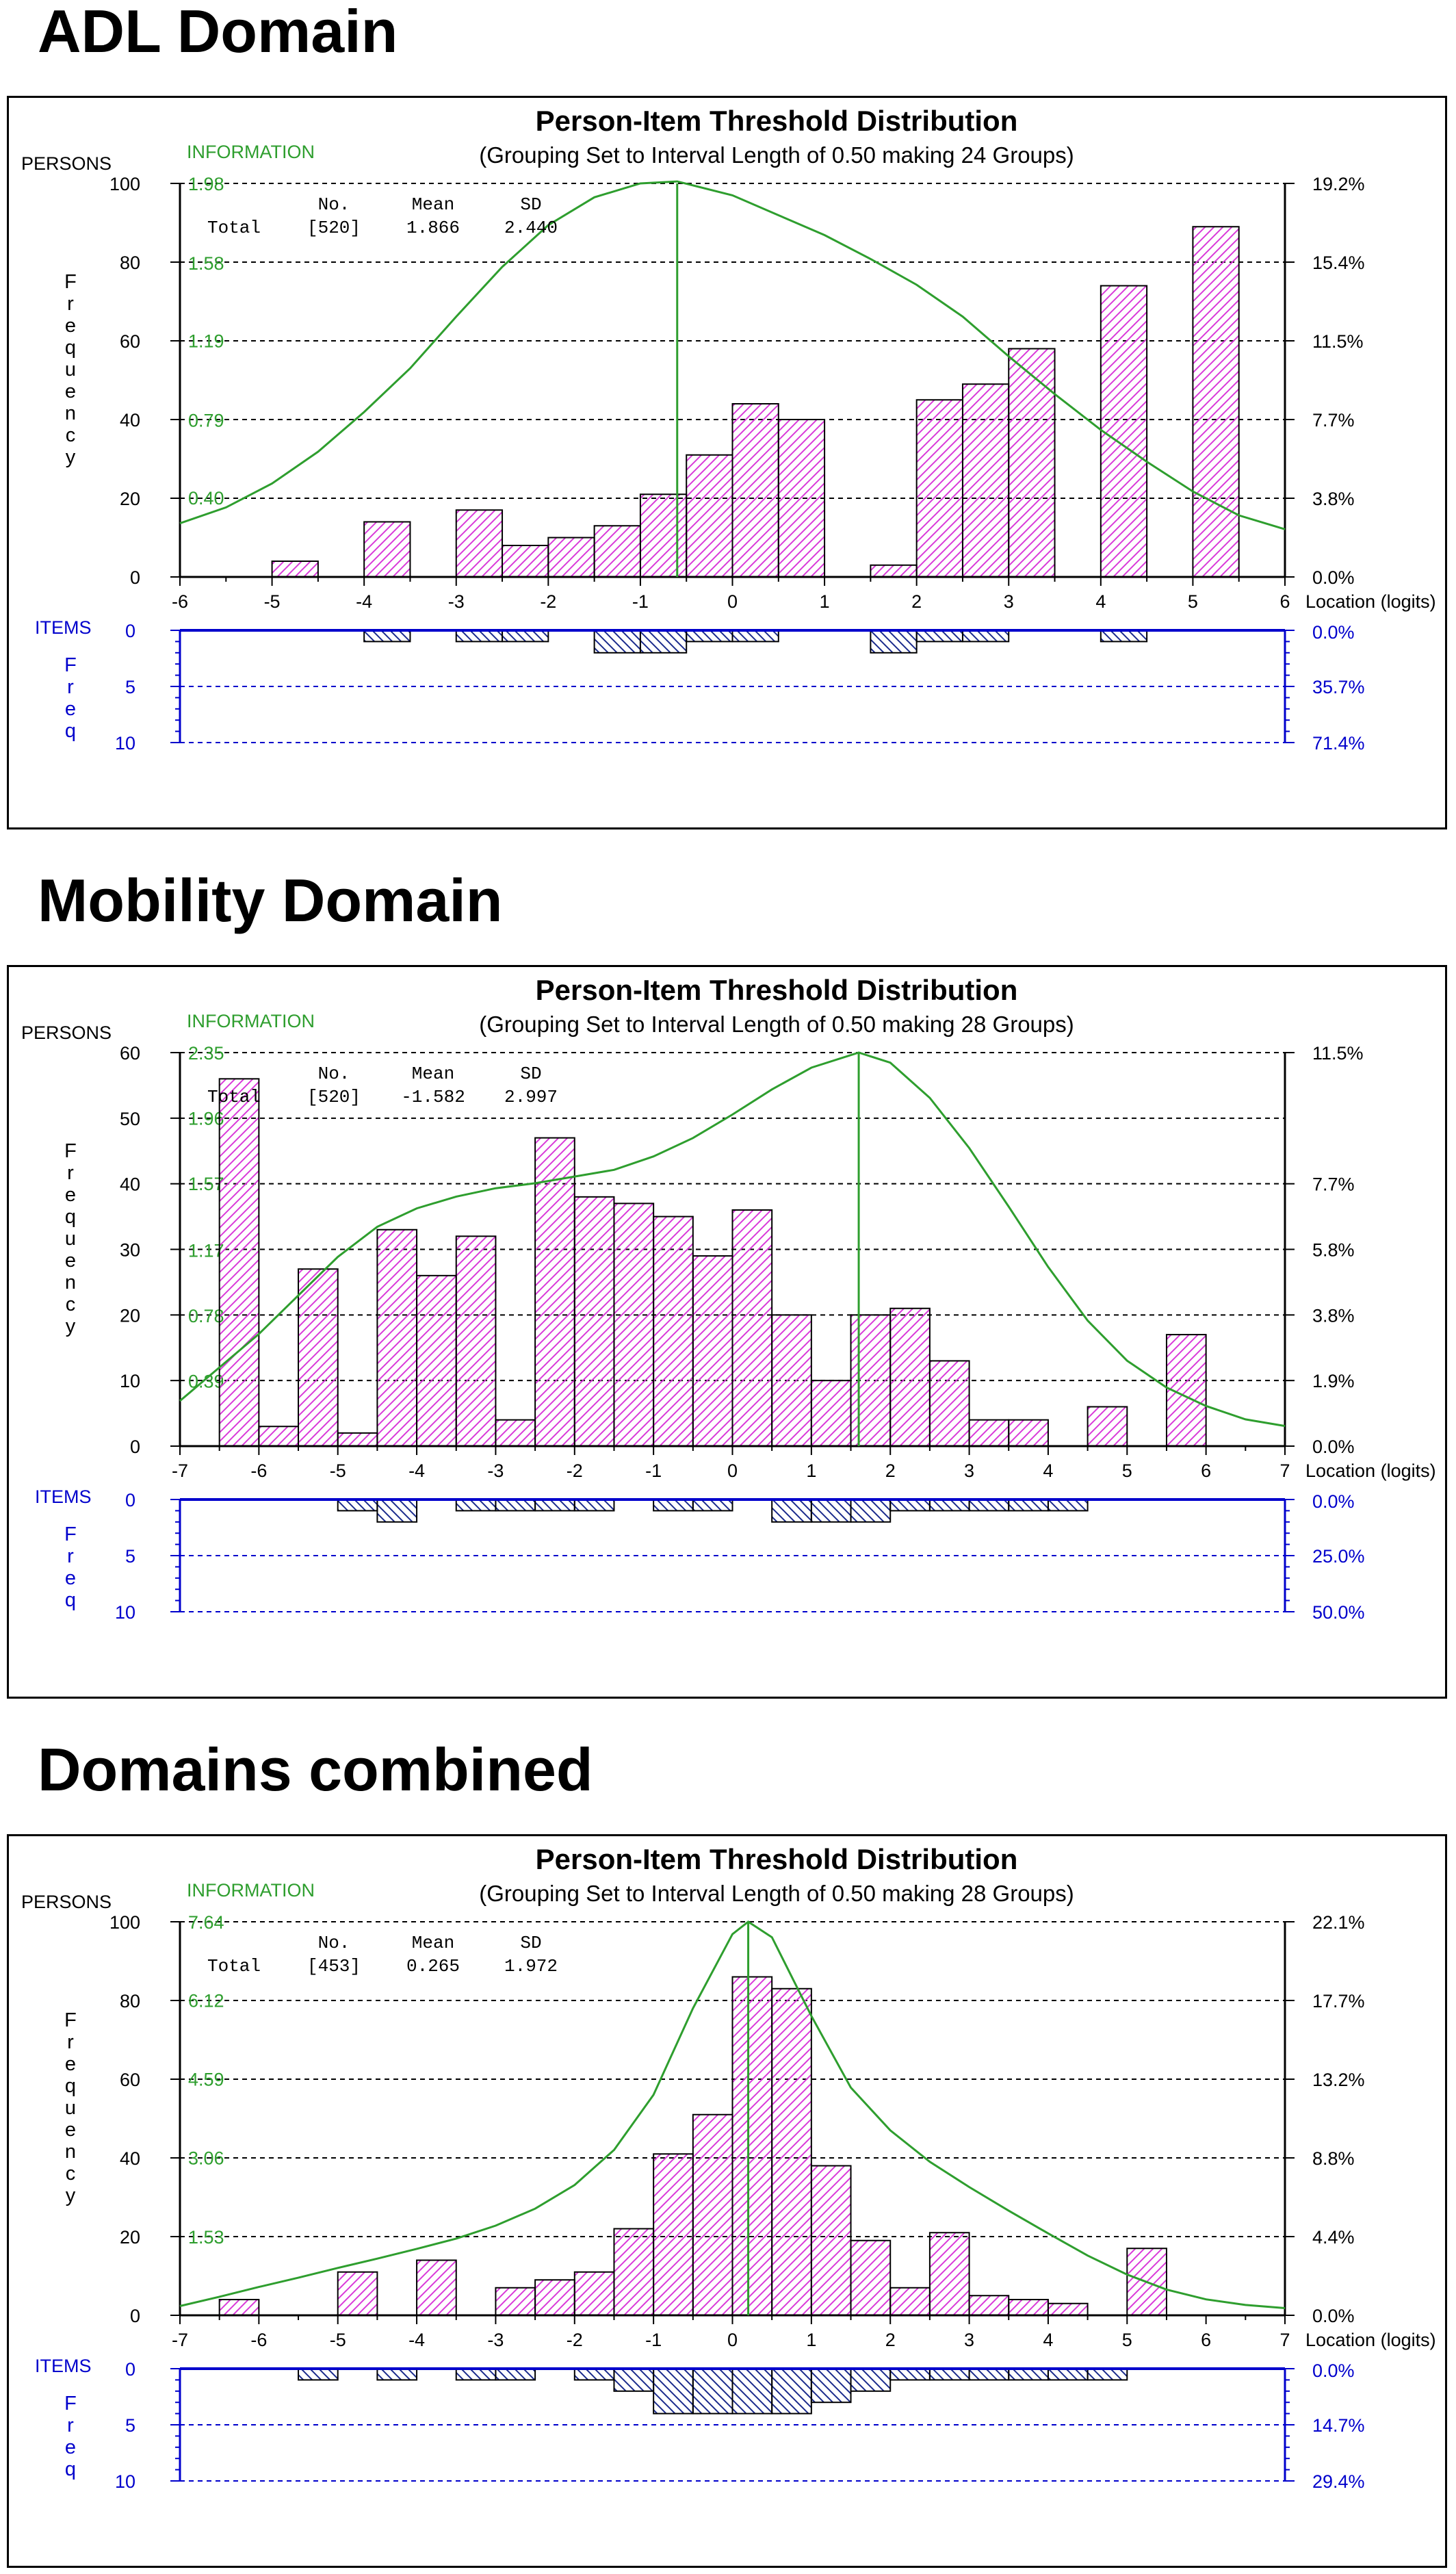  Describe the element at coordinates (1333, 420) in the screenshot. I see `pct-tick-label: 7.7%` at that location.